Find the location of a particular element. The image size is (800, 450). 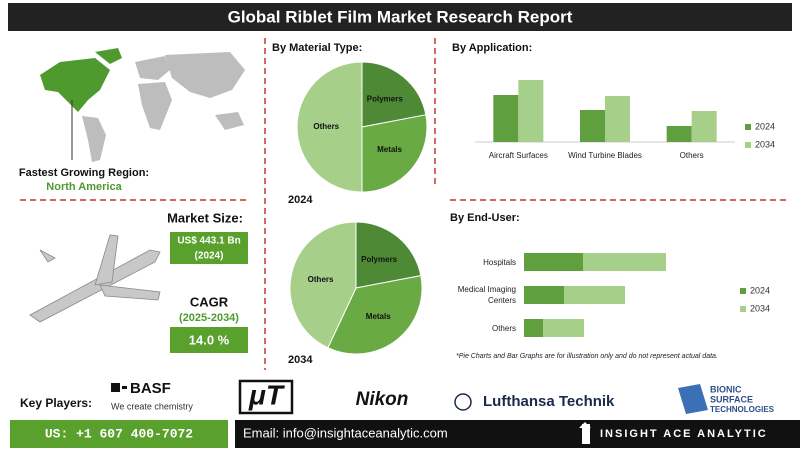

nikon-logo: Nikon is located at coordinates (382, 399).